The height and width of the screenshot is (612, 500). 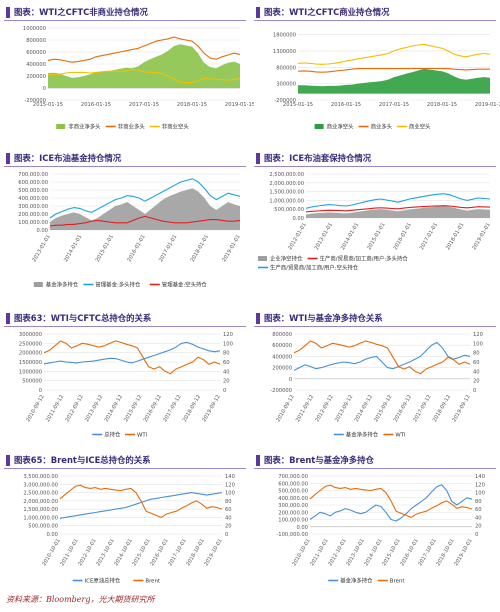 What do you see at coordinates (100, 460) in the screenshot?
I see `title-text: Brent与ICE总持仓的关系` at bounding box center [100, 460].